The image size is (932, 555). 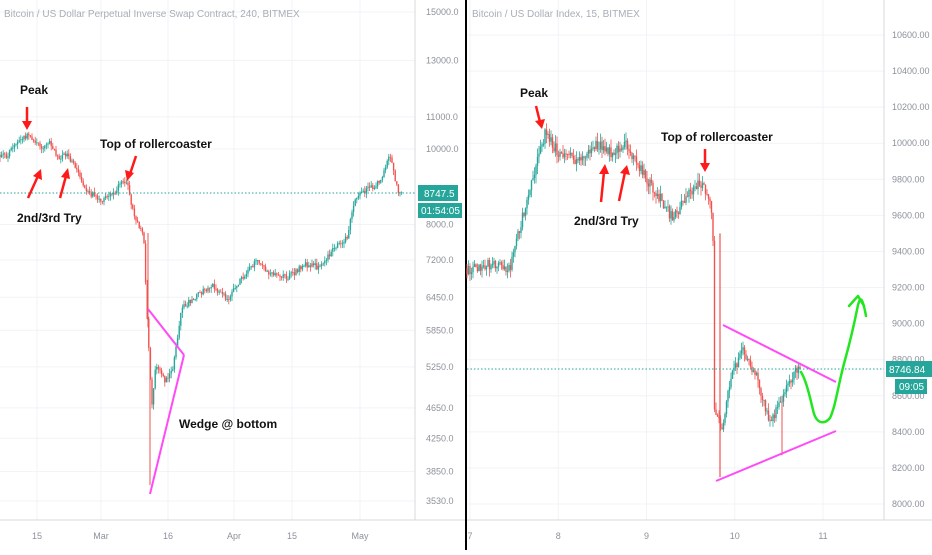 I want to click on right-price-badge, so click(x=909, y=369).